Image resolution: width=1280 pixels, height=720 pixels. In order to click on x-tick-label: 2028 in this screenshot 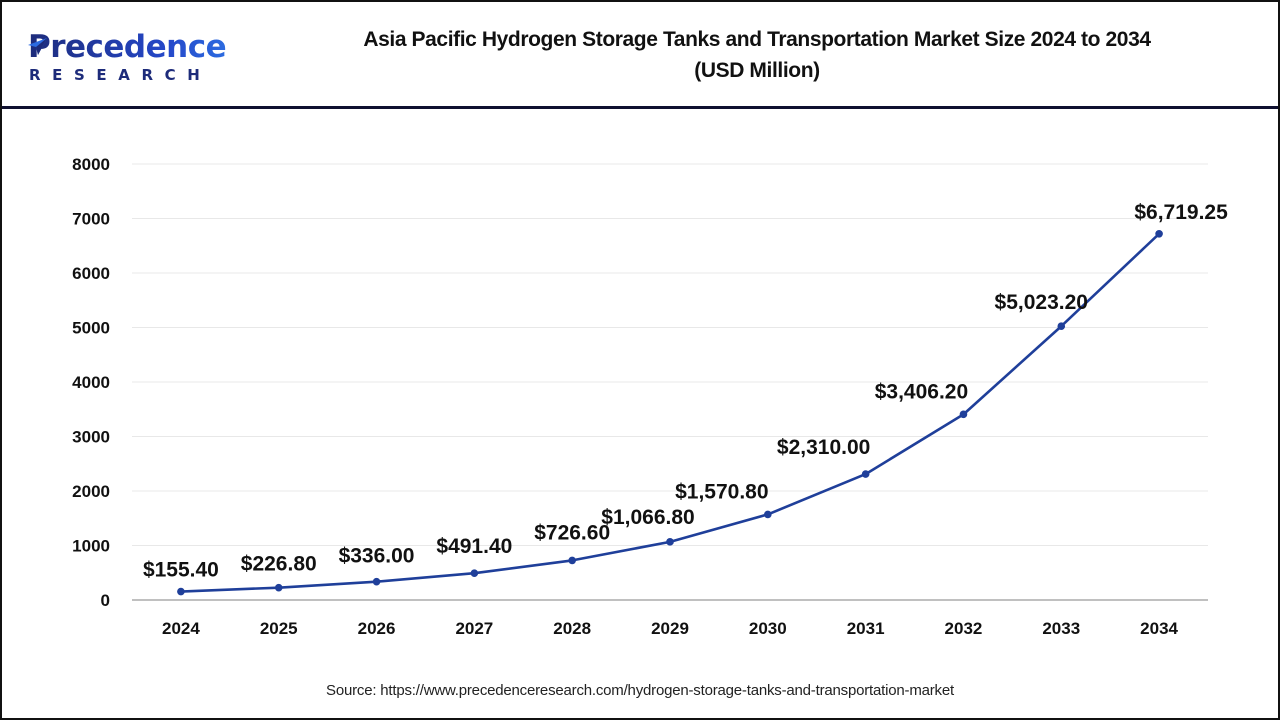, I will do `click(572, 628)`.